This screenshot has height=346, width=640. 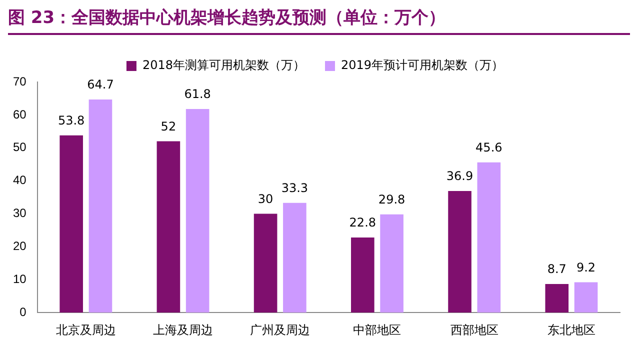 I want to click on y-tick-label: 50, so click(x=19, y=147).